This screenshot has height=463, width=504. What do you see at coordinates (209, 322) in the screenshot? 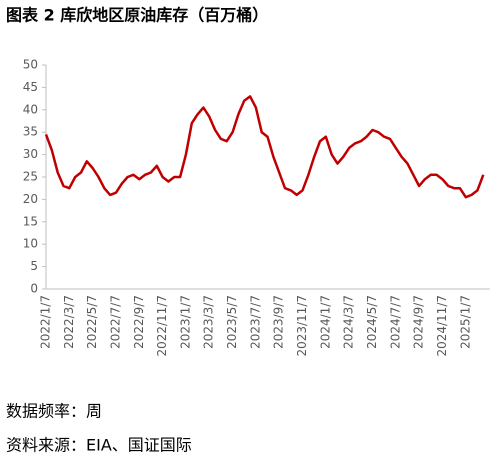
I see `x-tick-label: 2023/3/7` at bounding box center [209, 322].